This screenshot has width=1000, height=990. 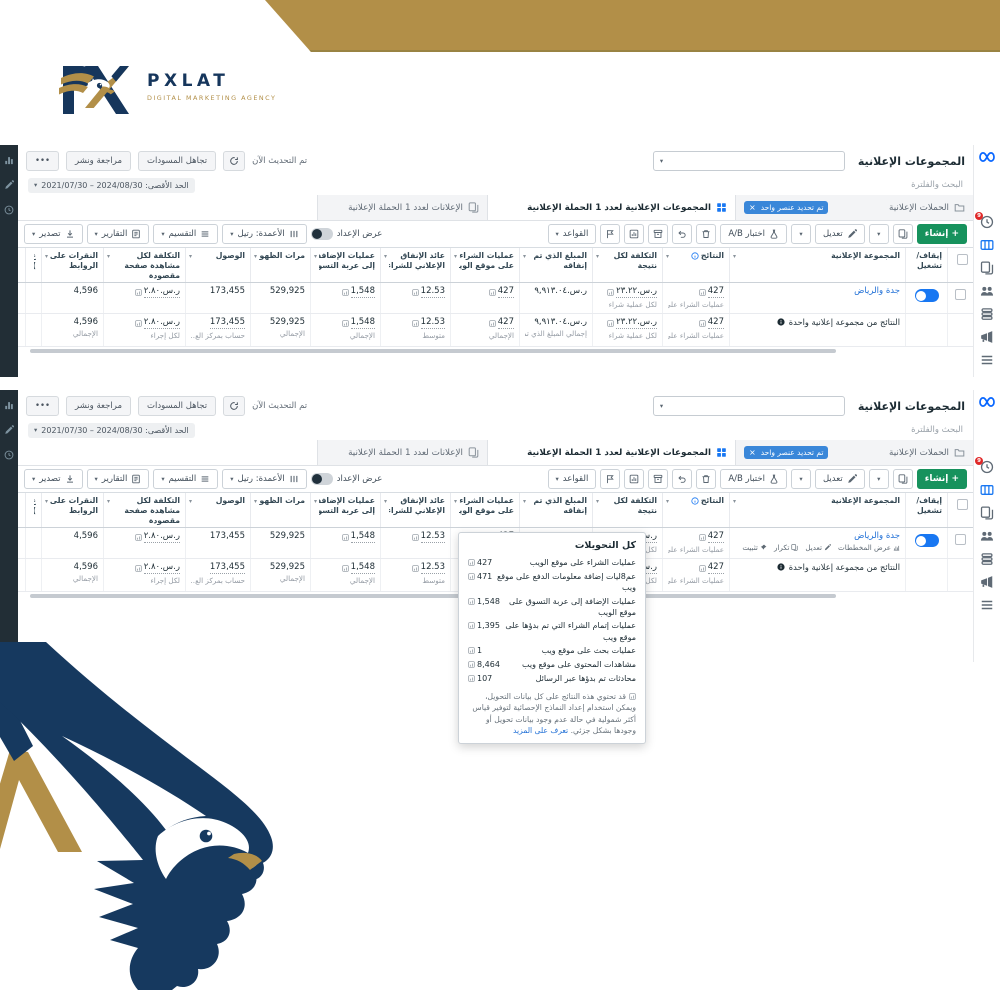 I want to click on audiences, so click(x=987, y=536).